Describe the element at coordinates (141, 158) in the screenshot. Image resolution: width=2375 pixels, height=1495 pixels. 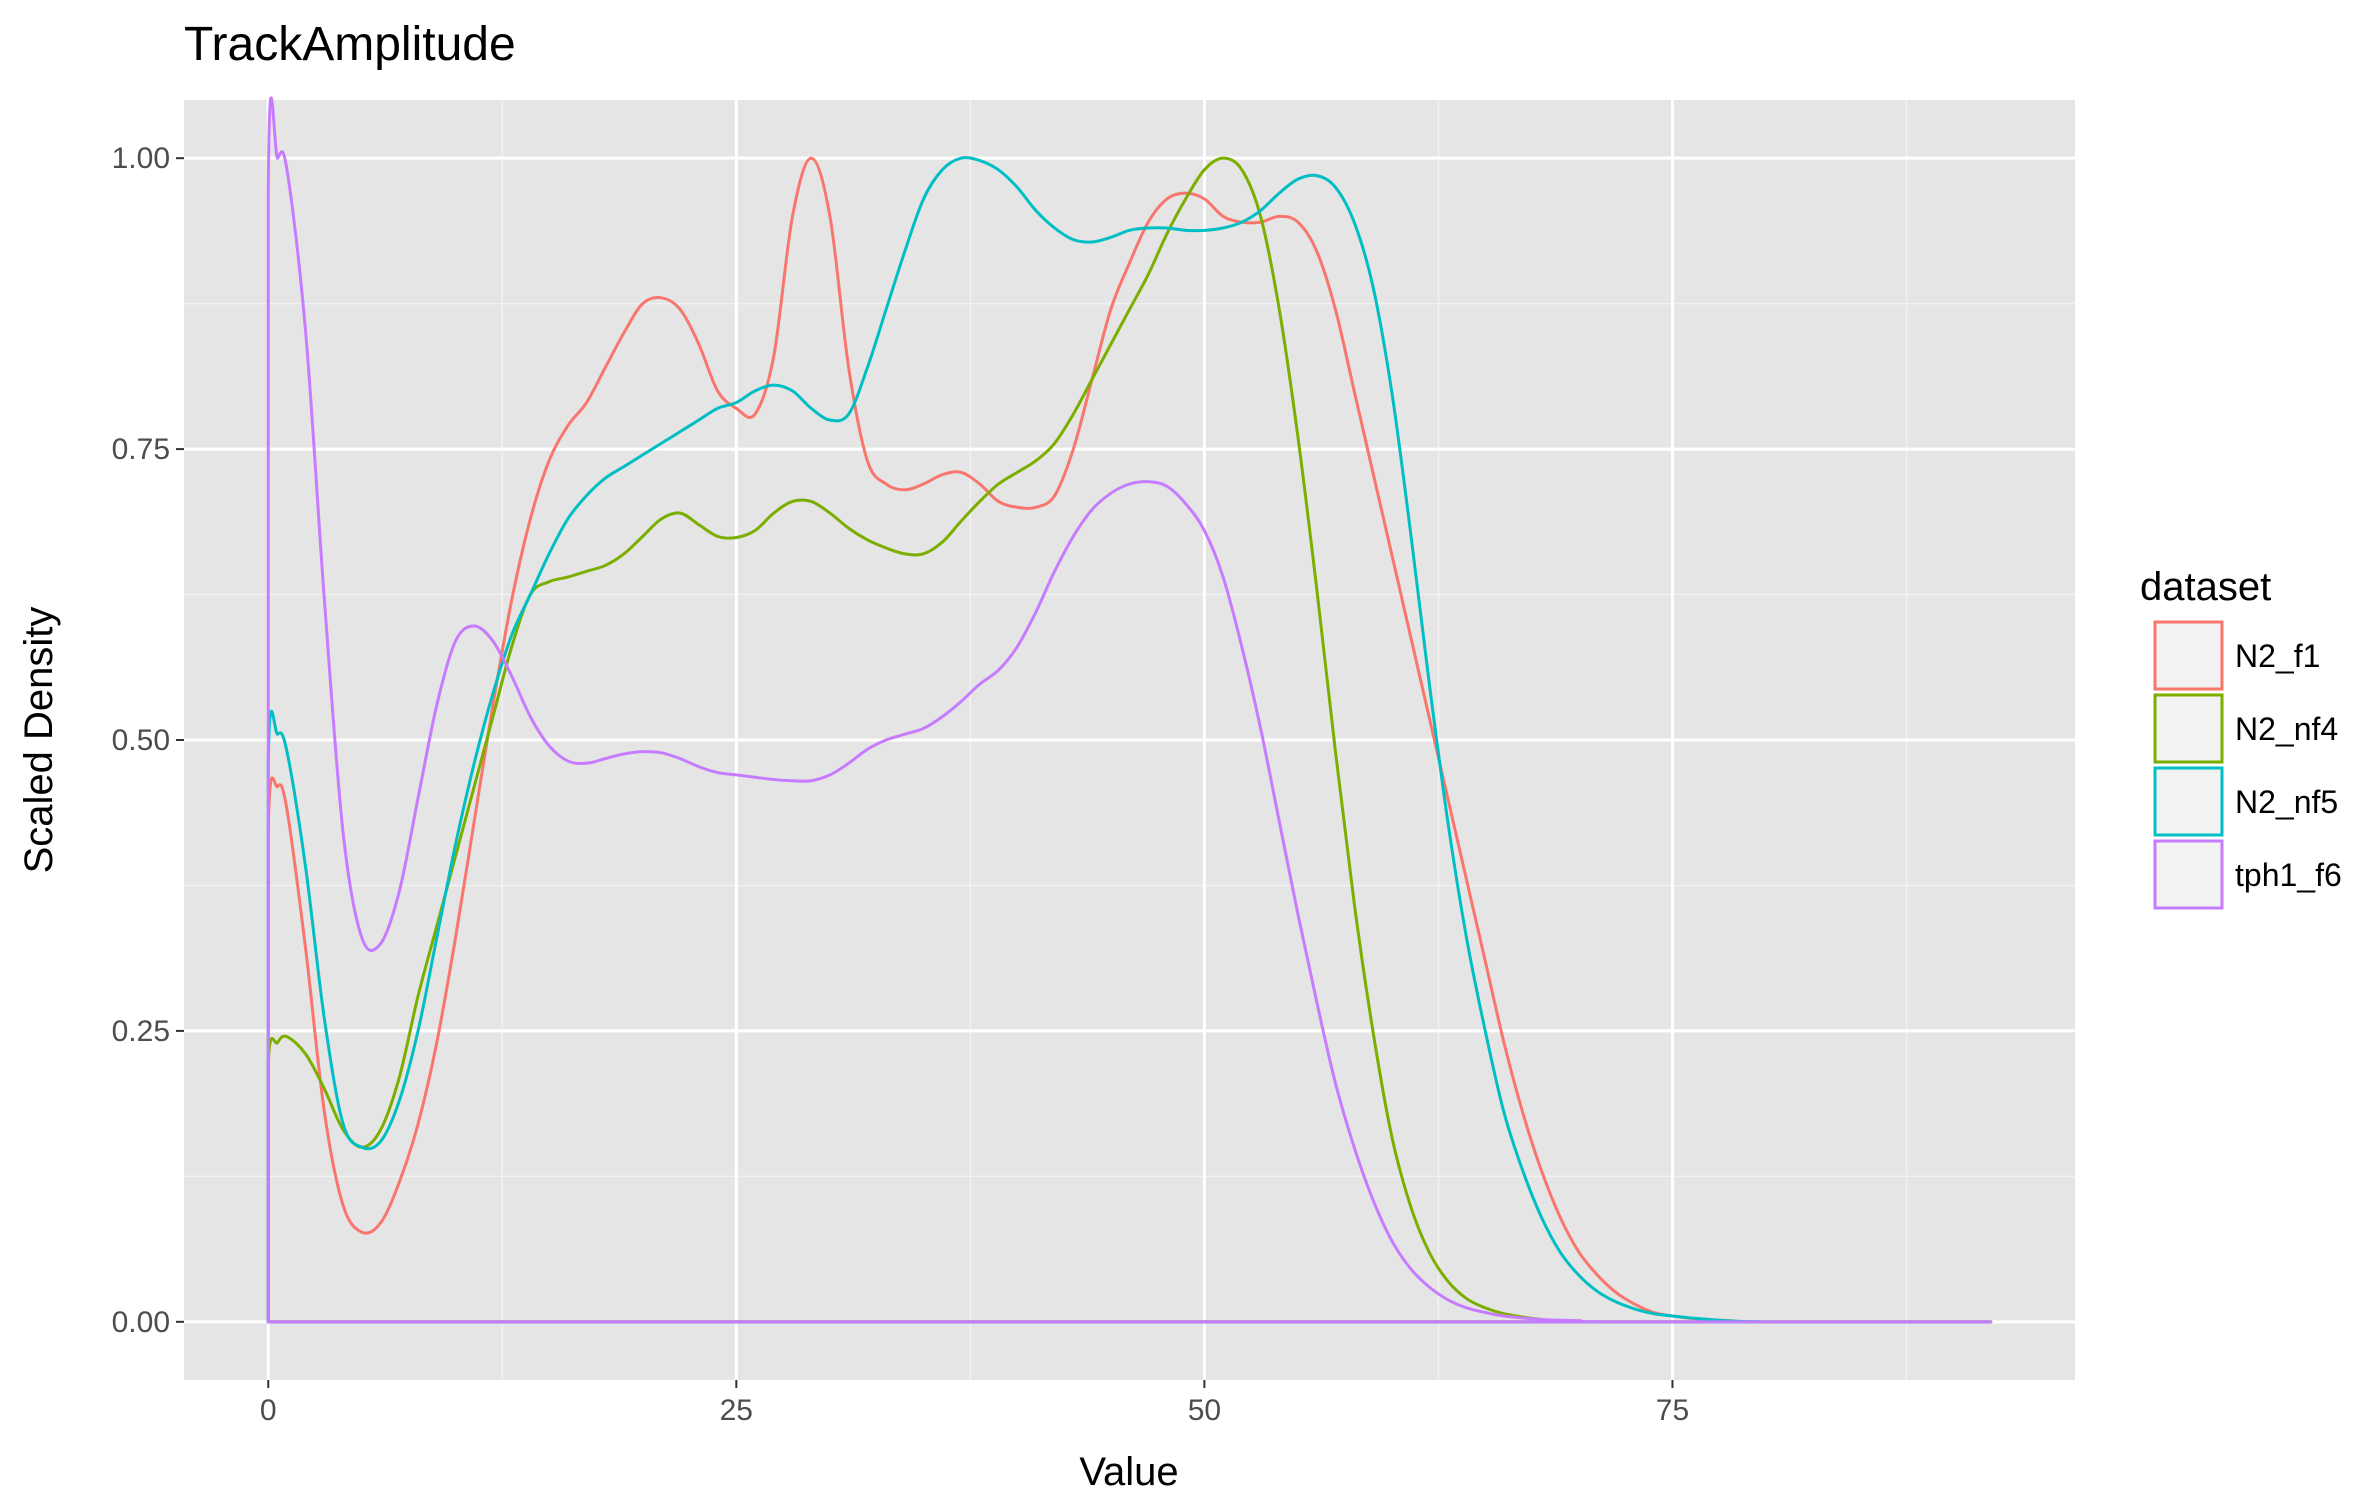
I see `y-tick-label: 1.00` at that location.